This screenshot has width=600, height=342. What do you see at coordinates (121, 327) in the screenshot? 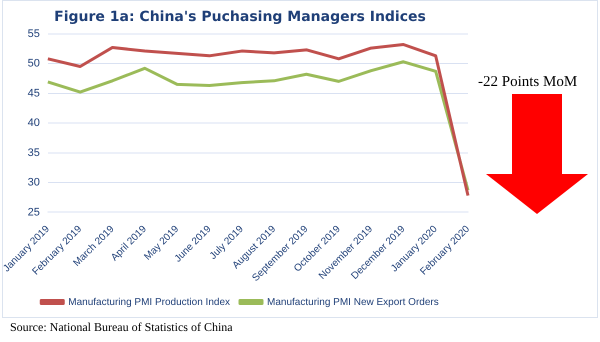
I see `source-note: Source: National Bureau of Statistics of China` at bounding box center [121, 327].